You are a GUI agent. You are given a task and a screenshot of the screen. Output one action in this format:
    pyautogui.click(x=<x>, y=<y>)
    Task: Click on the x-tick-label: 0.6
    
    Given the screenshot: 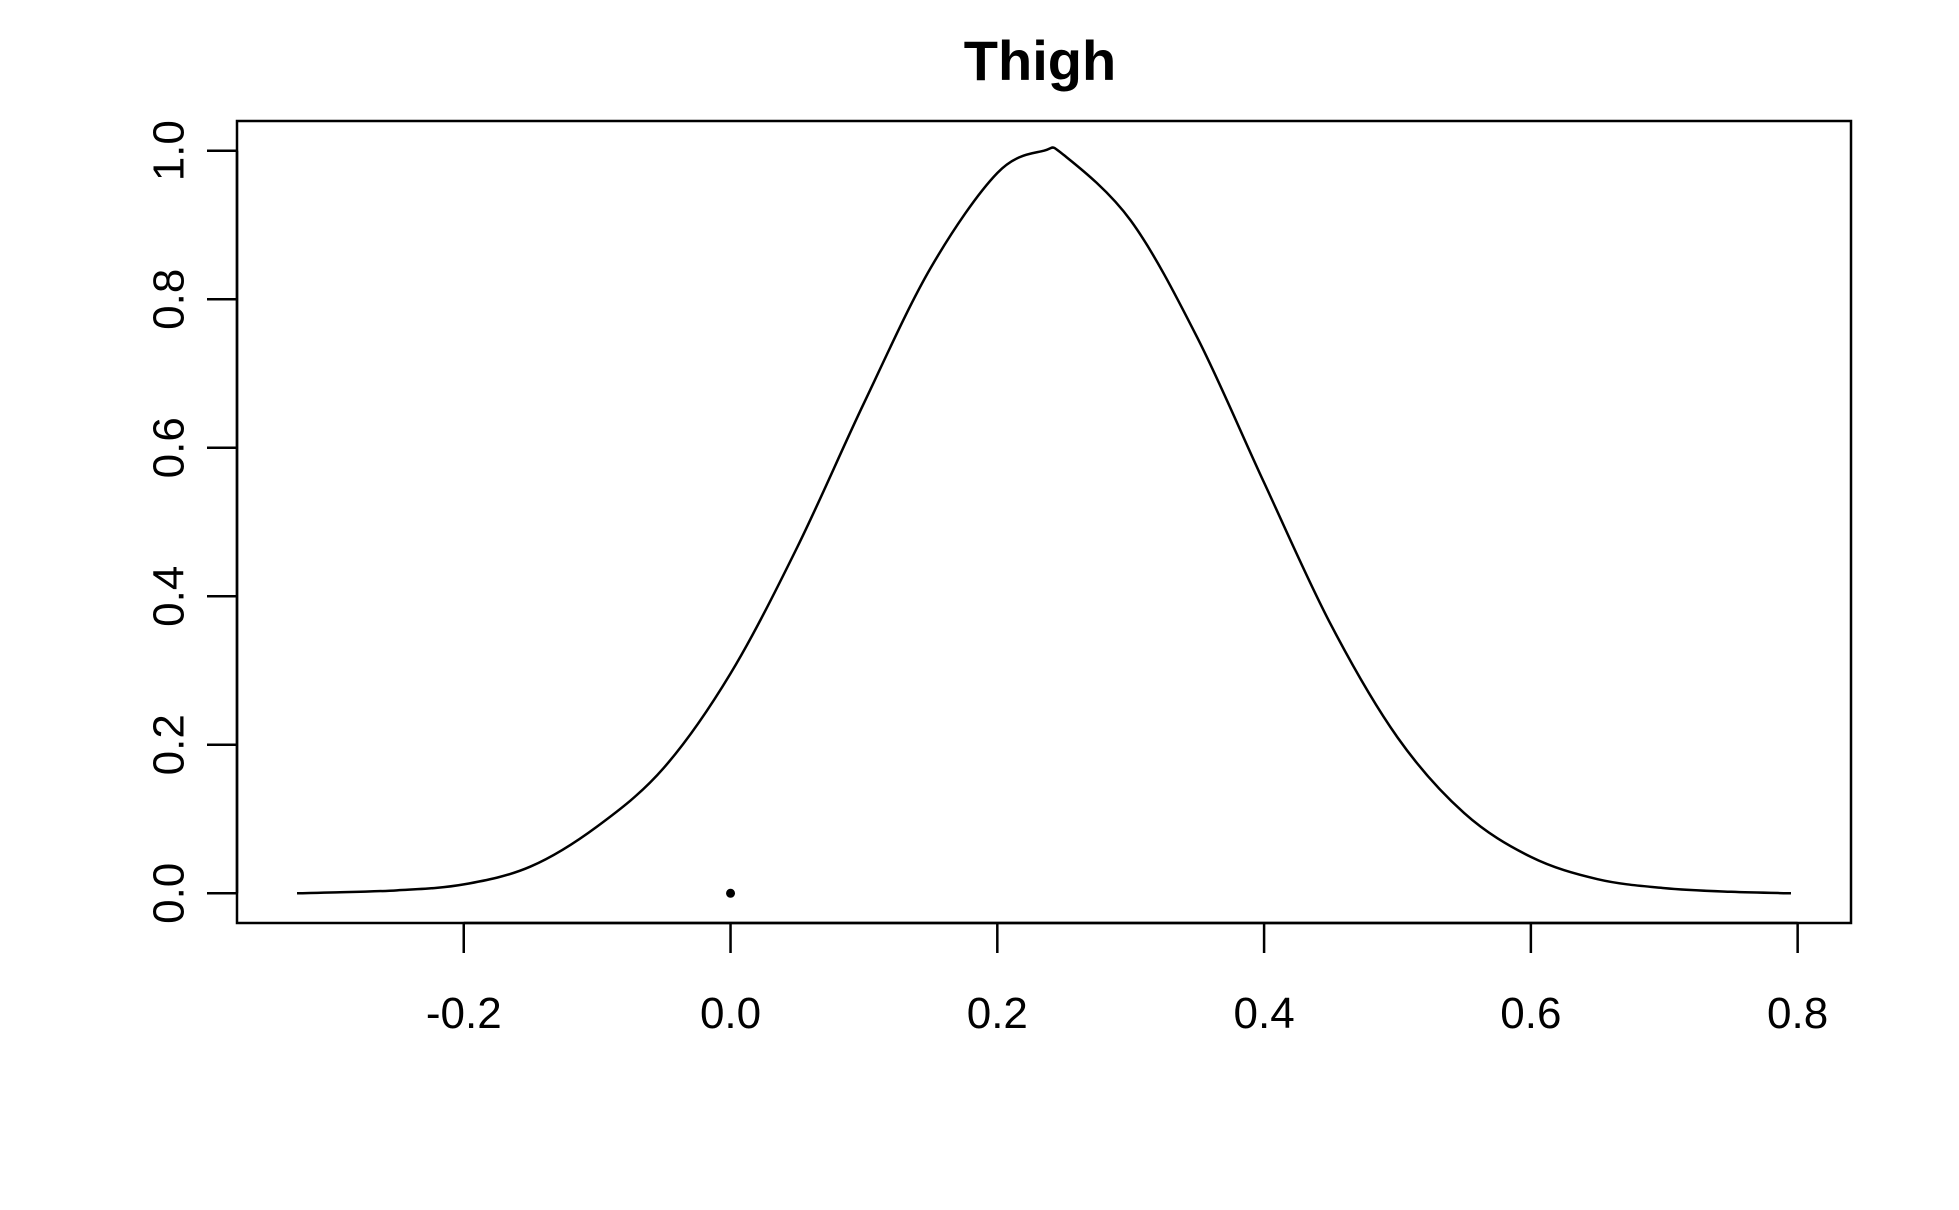 What is the action you would take?
    pyautogui.click(x=1530, y=1013)
    